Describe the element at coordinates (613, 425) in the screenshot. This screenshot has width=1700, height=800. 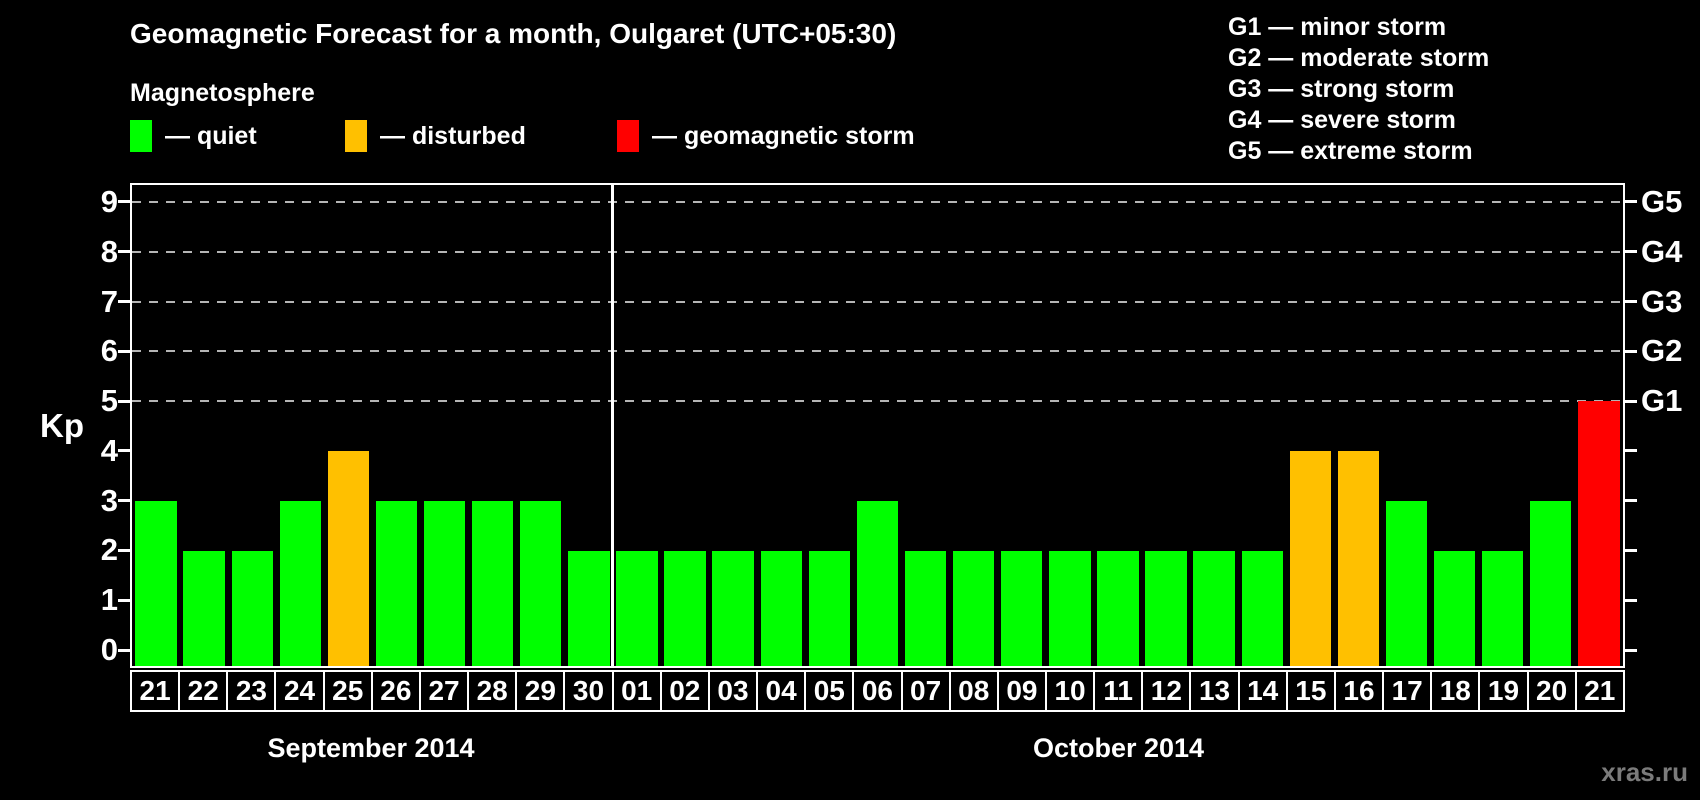
I see `month-divider-line` at that location.